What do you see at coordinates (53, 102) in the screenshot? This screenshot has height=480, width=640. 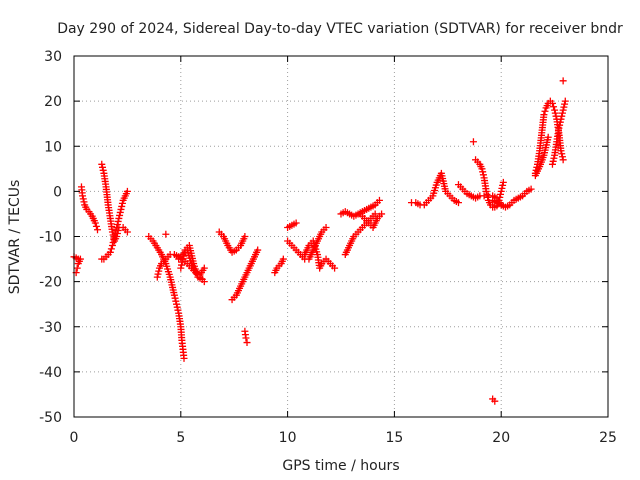 I see `y-tick-label: 20` at bounding box center [53, 102].